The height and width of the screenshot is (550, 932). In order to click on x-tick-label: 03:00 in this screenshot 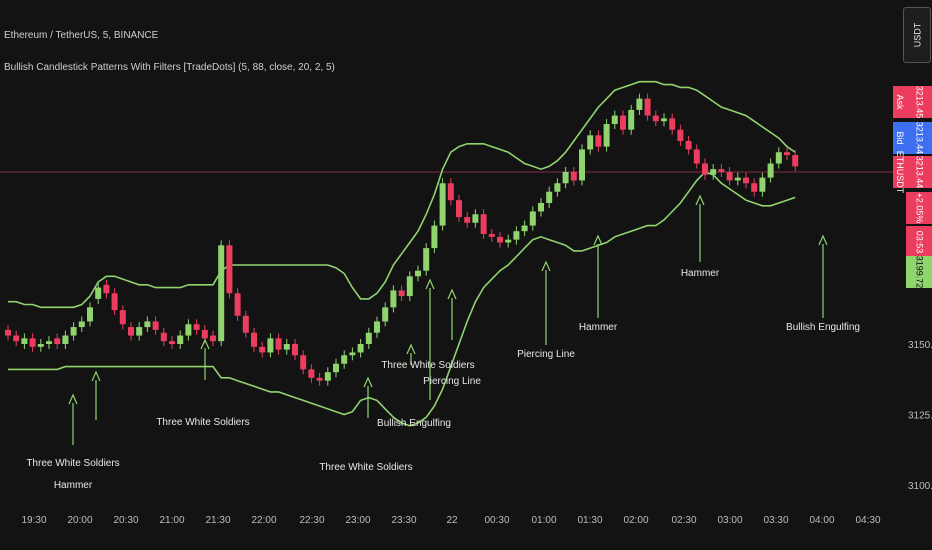, I will do `click(729, 520)`.